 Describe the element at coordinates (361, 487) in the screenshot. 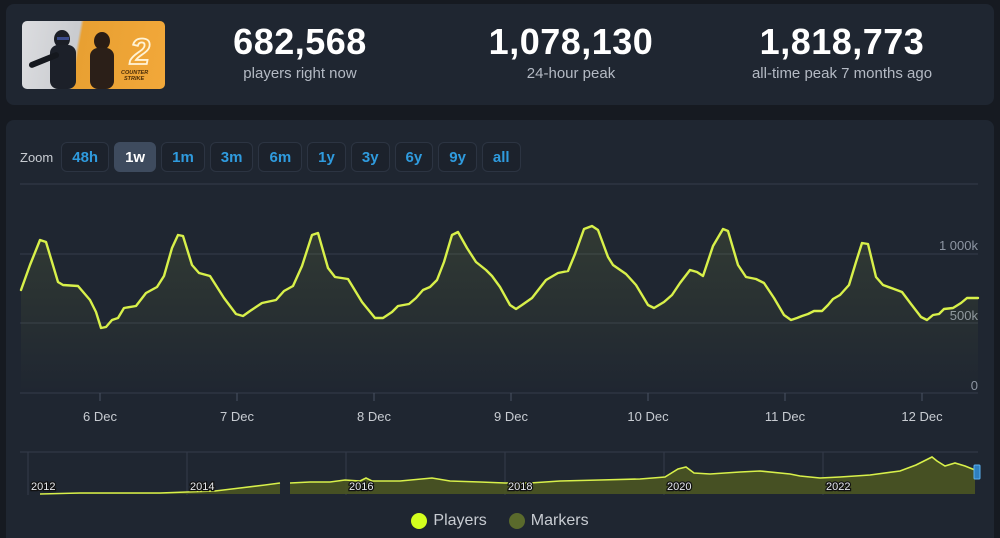

I see `svg-text: 2016` at that location.